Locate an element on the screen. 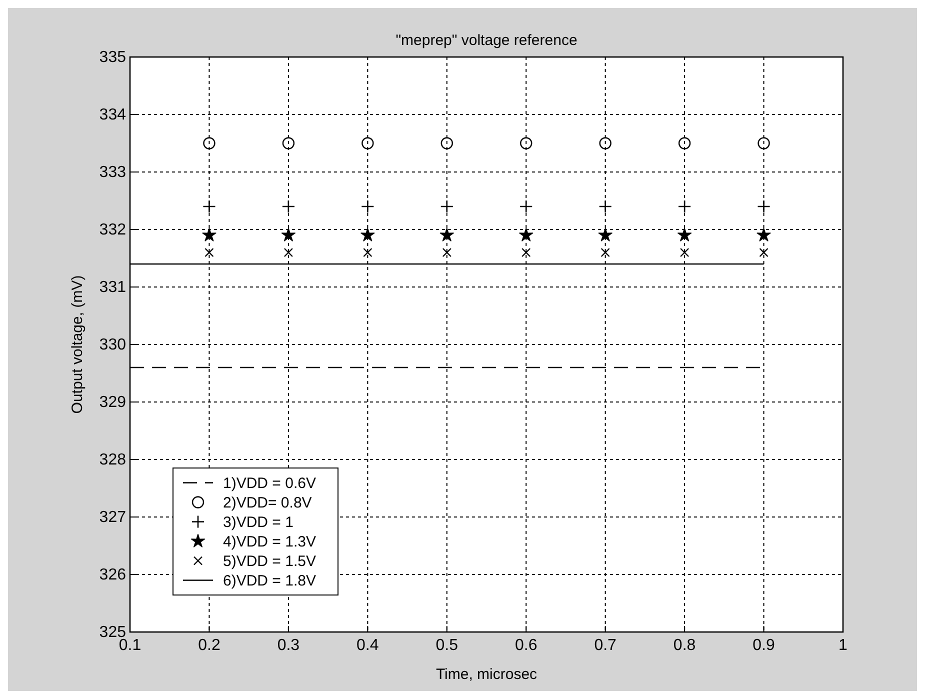 This screenshot has height=699, width=925. chart-title: "meprep" voltage reference is located at coordinates (487, 40).